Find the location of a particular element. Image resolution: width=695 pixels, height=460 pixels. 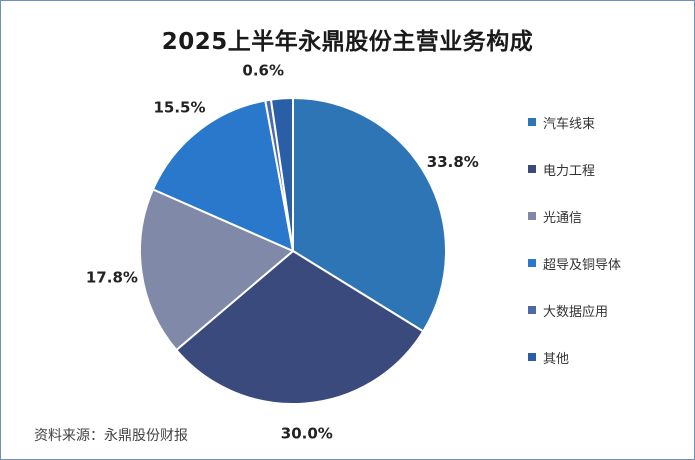

chart-title: 2025上半年永鼎股份主营业务构成 is located at coordinates (347, 42).